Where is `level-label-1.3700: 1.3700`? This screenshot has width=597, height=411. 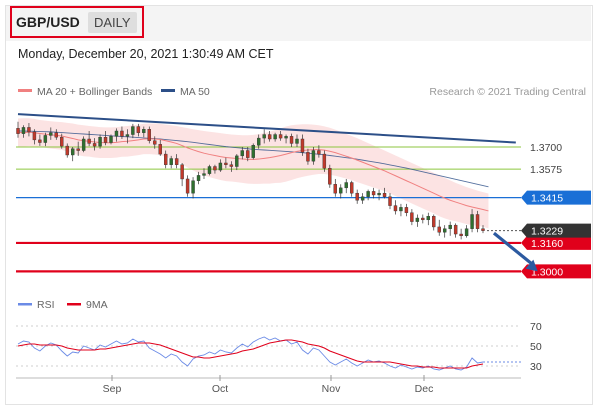 level-label-1.3700: 1.3700 is located at coordinates (546, 148).